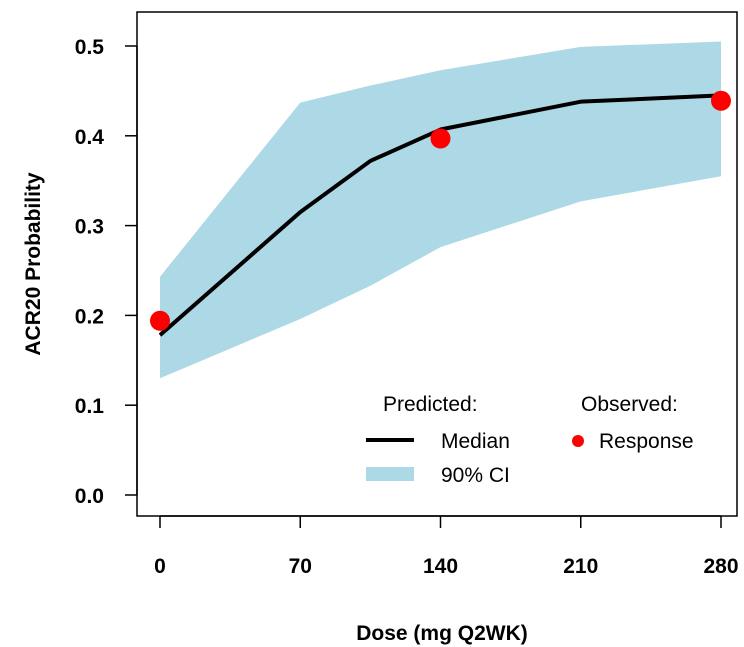 Image resolution: width=744 pixels, height=647 pixels. What do you see at coordinates (106, 272) in the screenshot?
I see `y-axis: 0.0 0.1 0.2 0.3 0.4 0.5` at bounding box center [106, 272].